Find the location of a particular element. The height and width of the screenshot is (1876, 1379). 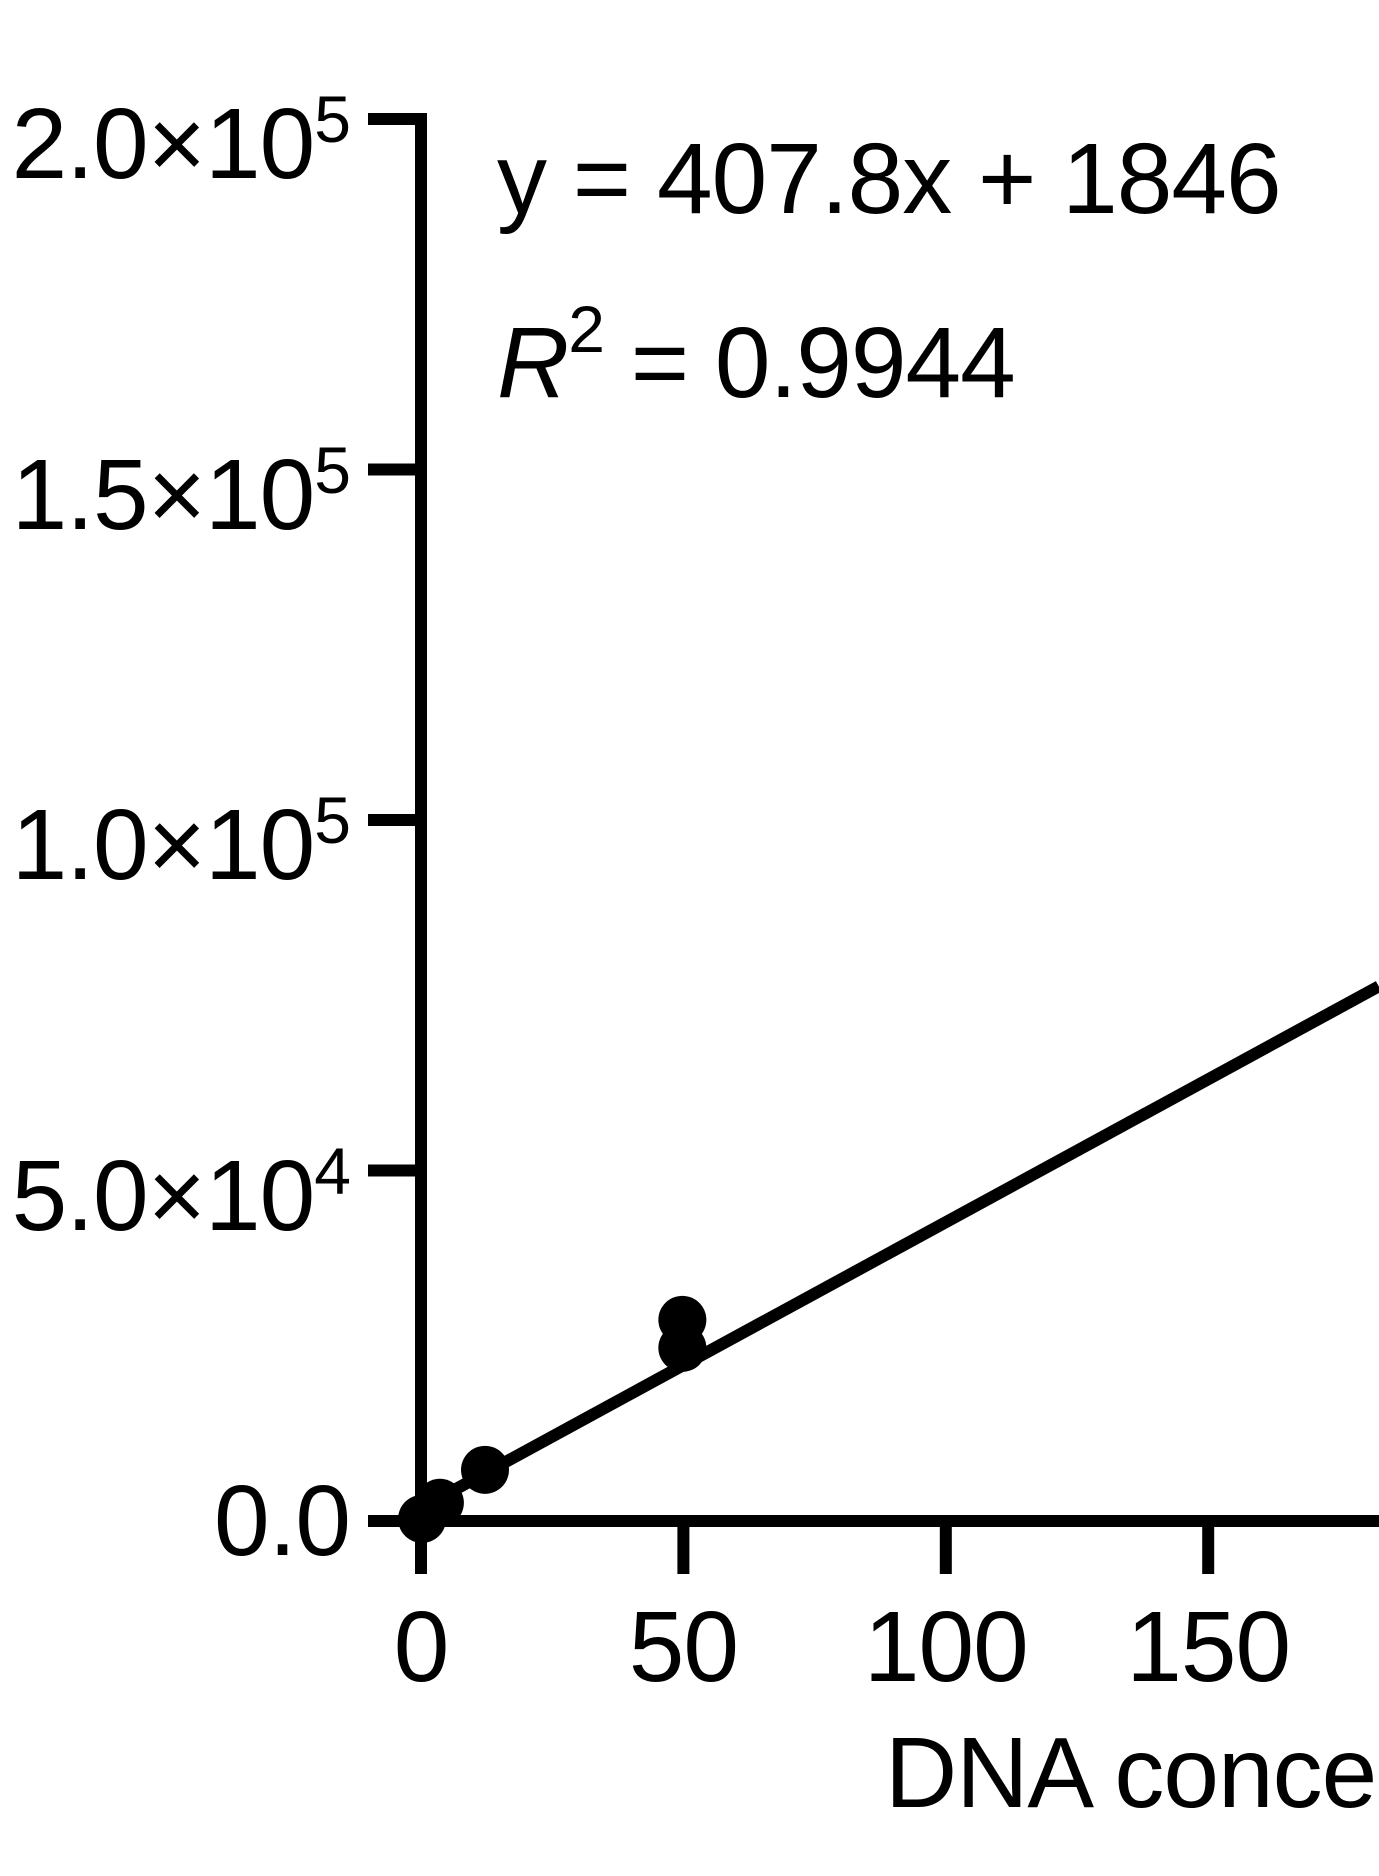

r-value: = 0.9944 is located at coordinates (809, 363).